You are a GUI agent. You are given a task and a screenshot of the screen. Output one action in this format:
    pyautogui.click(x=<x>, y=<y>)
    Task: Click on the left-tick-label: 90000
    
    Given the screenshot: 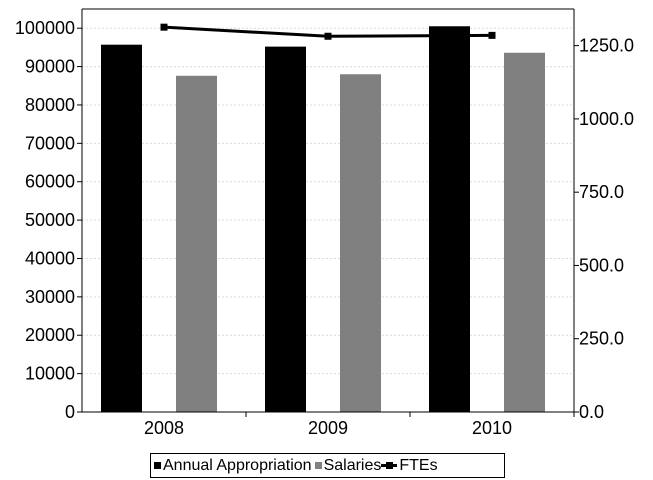 What is the action you would take?
    pyautogui.click(x=50, y=67)
    